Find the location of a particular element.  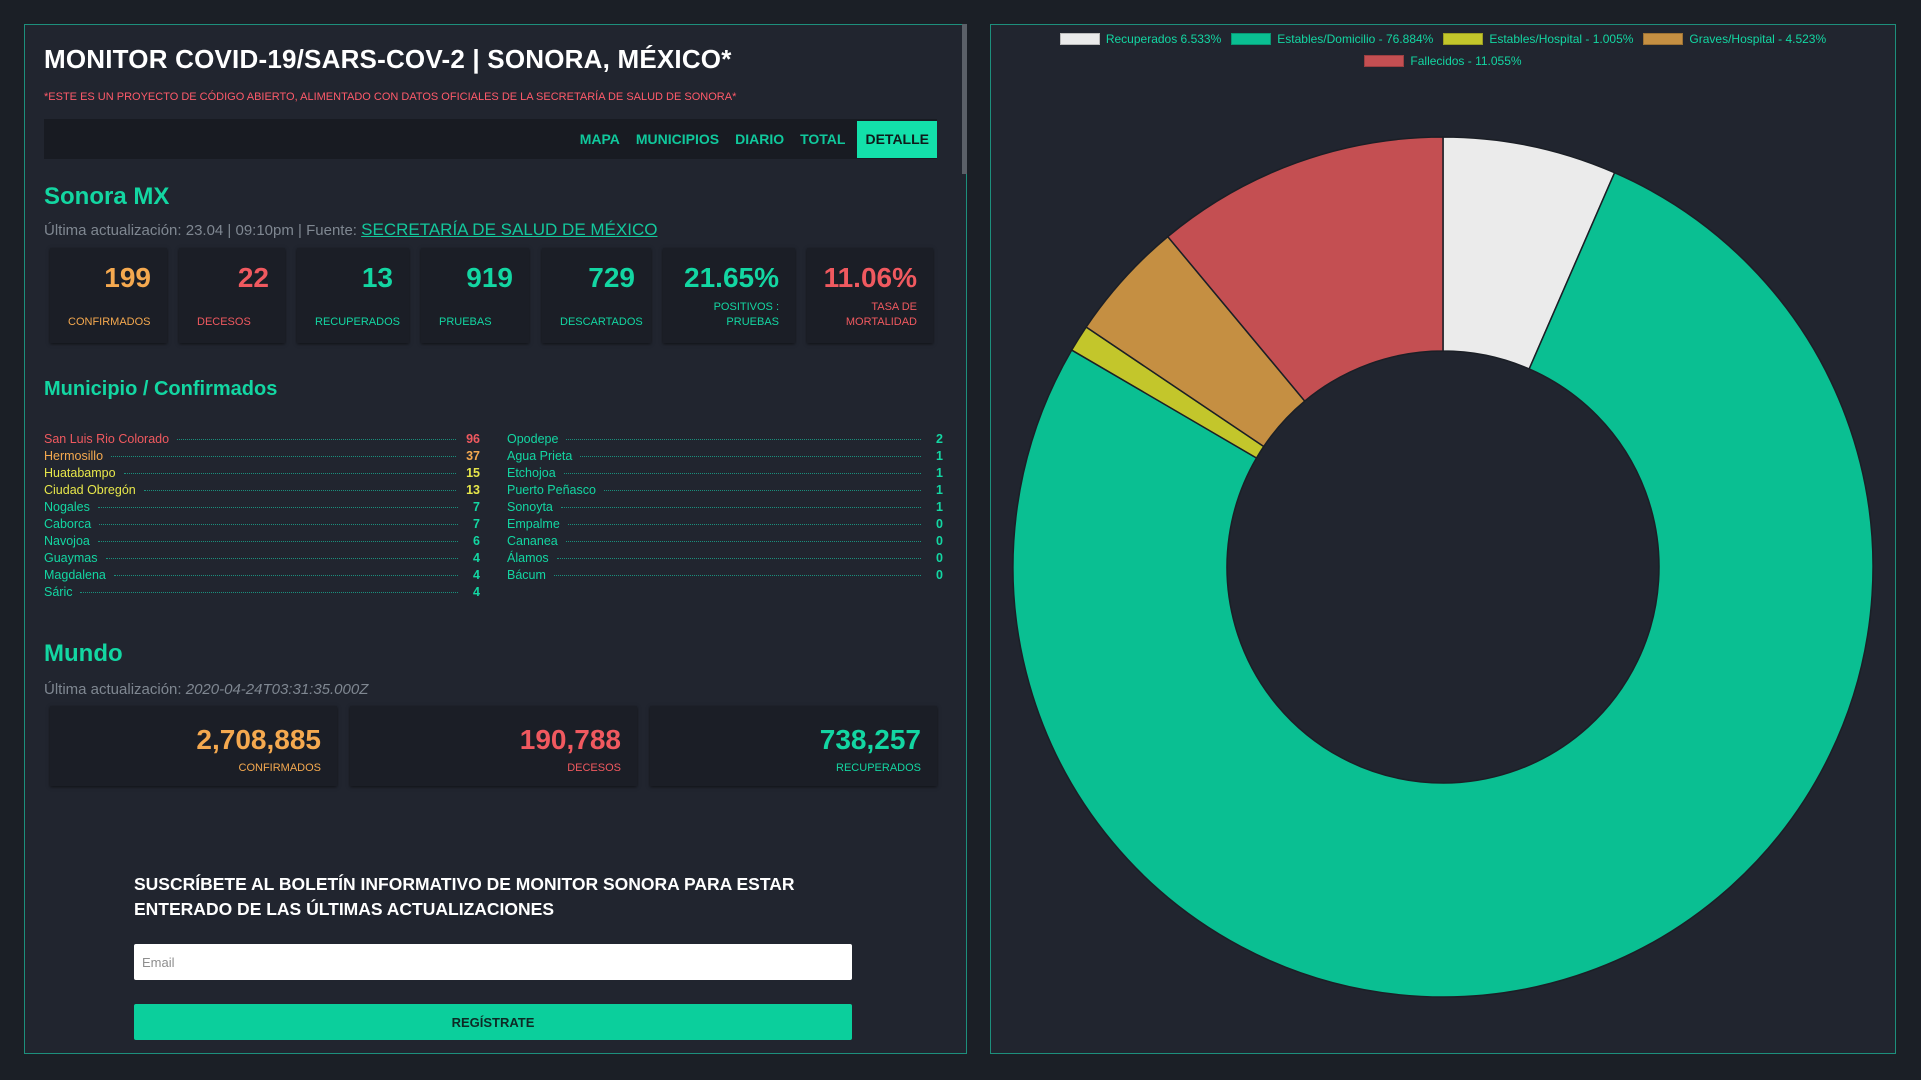

municipio-row: Caborca 7 is located at coordinates (262, 523).